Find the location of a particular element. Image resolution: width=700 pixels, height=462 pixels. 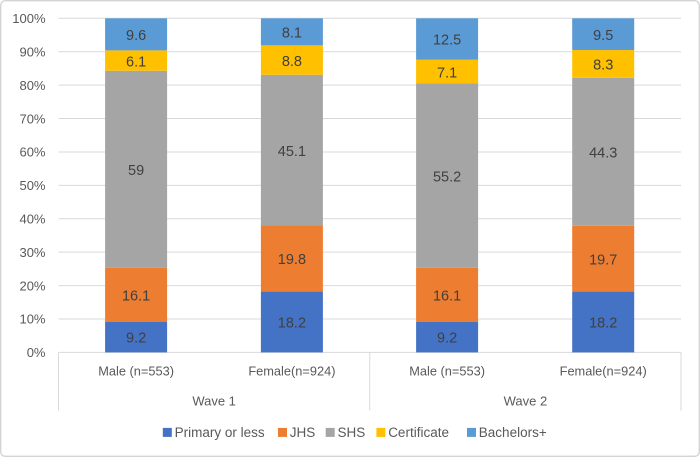

svg-text: 80% is located at coordinates (32, 85).